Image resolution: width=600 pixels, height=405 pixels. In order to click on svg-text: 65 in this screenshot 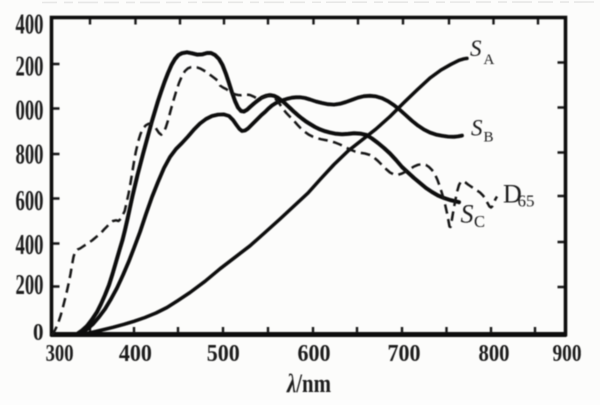, I will do `click(526, 201)`.